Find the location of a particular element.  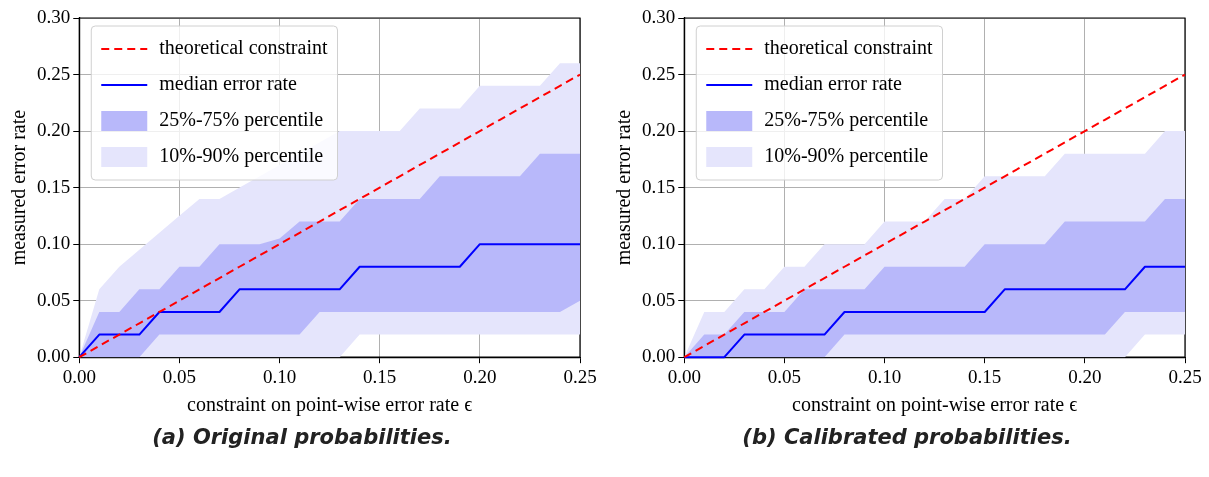

text: (b) Calibrated probabilities. is located at coordinates (907, 437).